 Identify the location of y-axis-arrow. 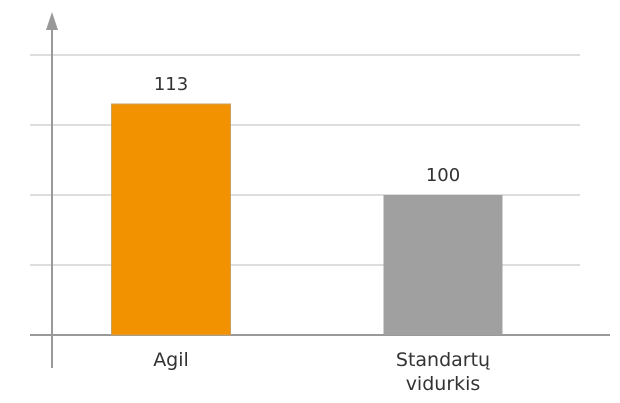
(52, 21).